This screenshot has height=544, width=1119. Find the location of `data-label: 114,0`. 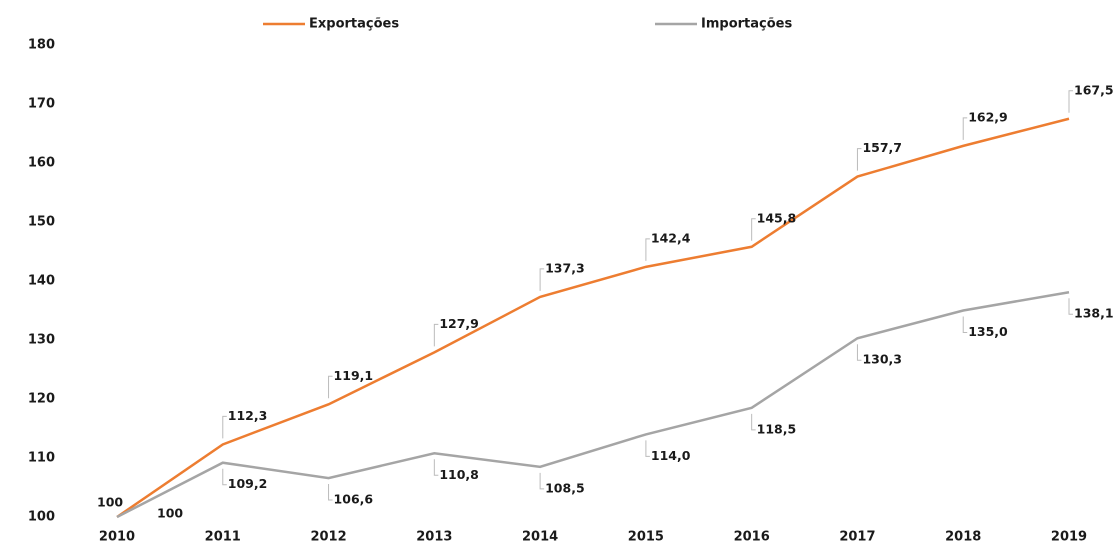

data-label: 114,0 is located at coordinates (671, 455).